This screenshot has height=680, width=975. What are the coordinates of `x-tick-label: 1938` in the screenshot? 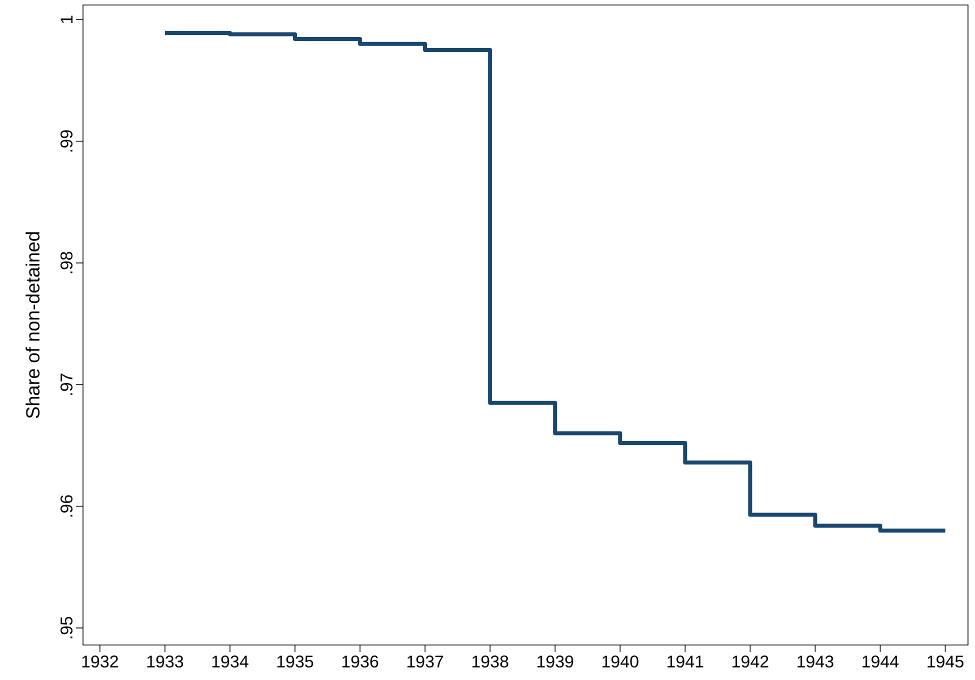 It's located at (490, 662).